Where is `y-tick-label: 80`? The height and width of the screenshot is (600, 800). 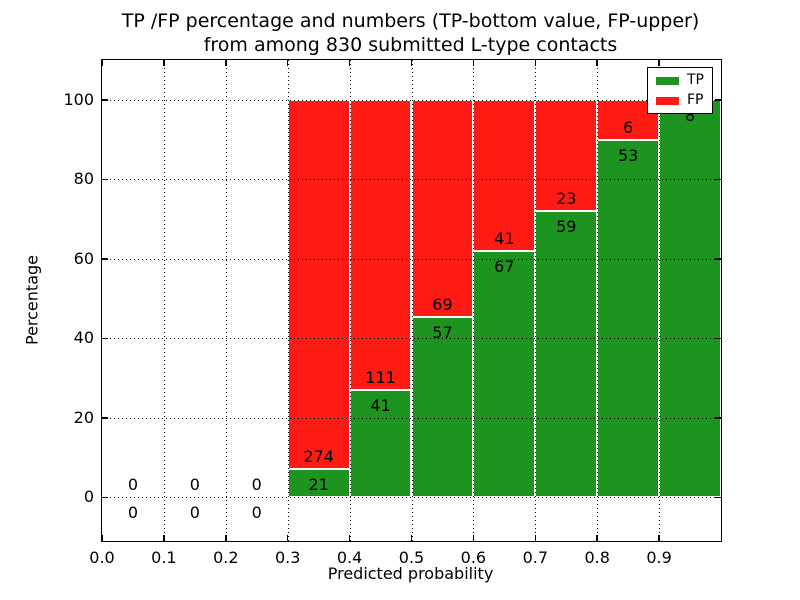
y-tick-label: 80 is located at coordinates (83, 179).